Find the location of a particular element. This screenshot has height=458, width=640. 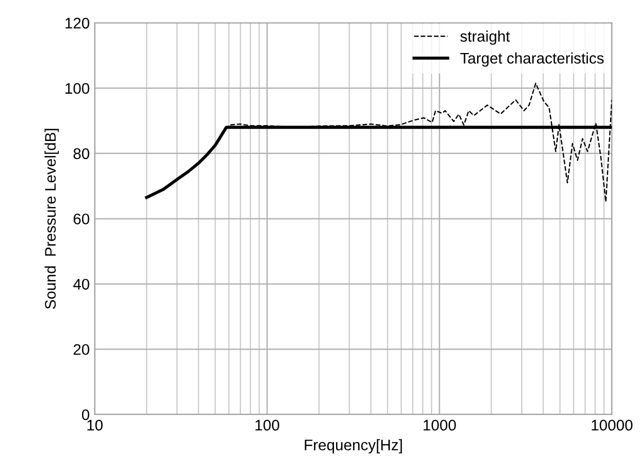

y-tick-label: 100 is located at coordinates (78, 88).